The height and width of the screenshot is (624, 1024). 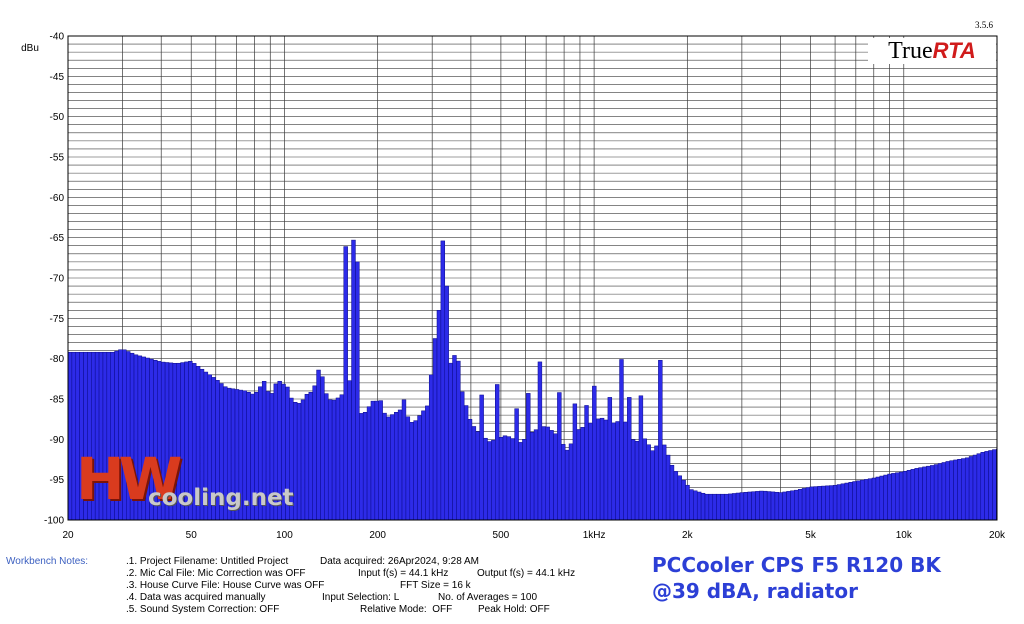 I want to click on note-project: .1. Project Filename: Untitled Project, so click(x=207, y=561).